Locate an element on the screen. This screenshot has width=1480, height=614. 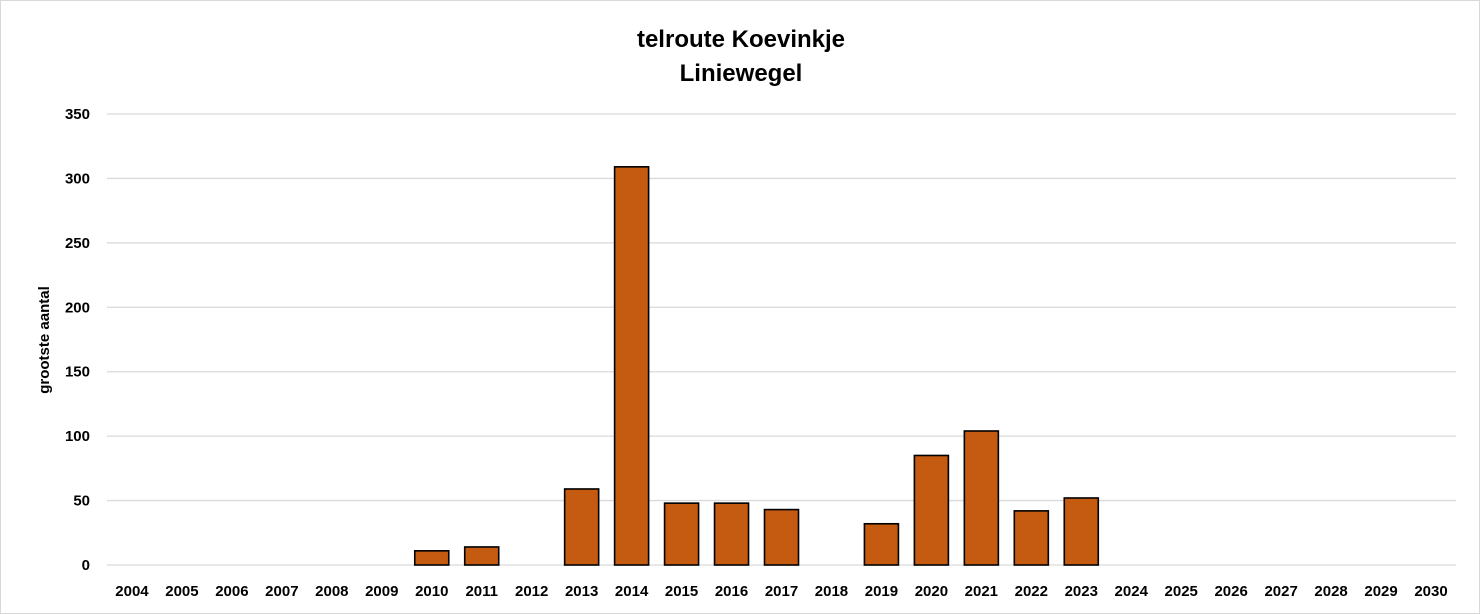
x-tick-label: 2018 is located at coordinates (831, 591).